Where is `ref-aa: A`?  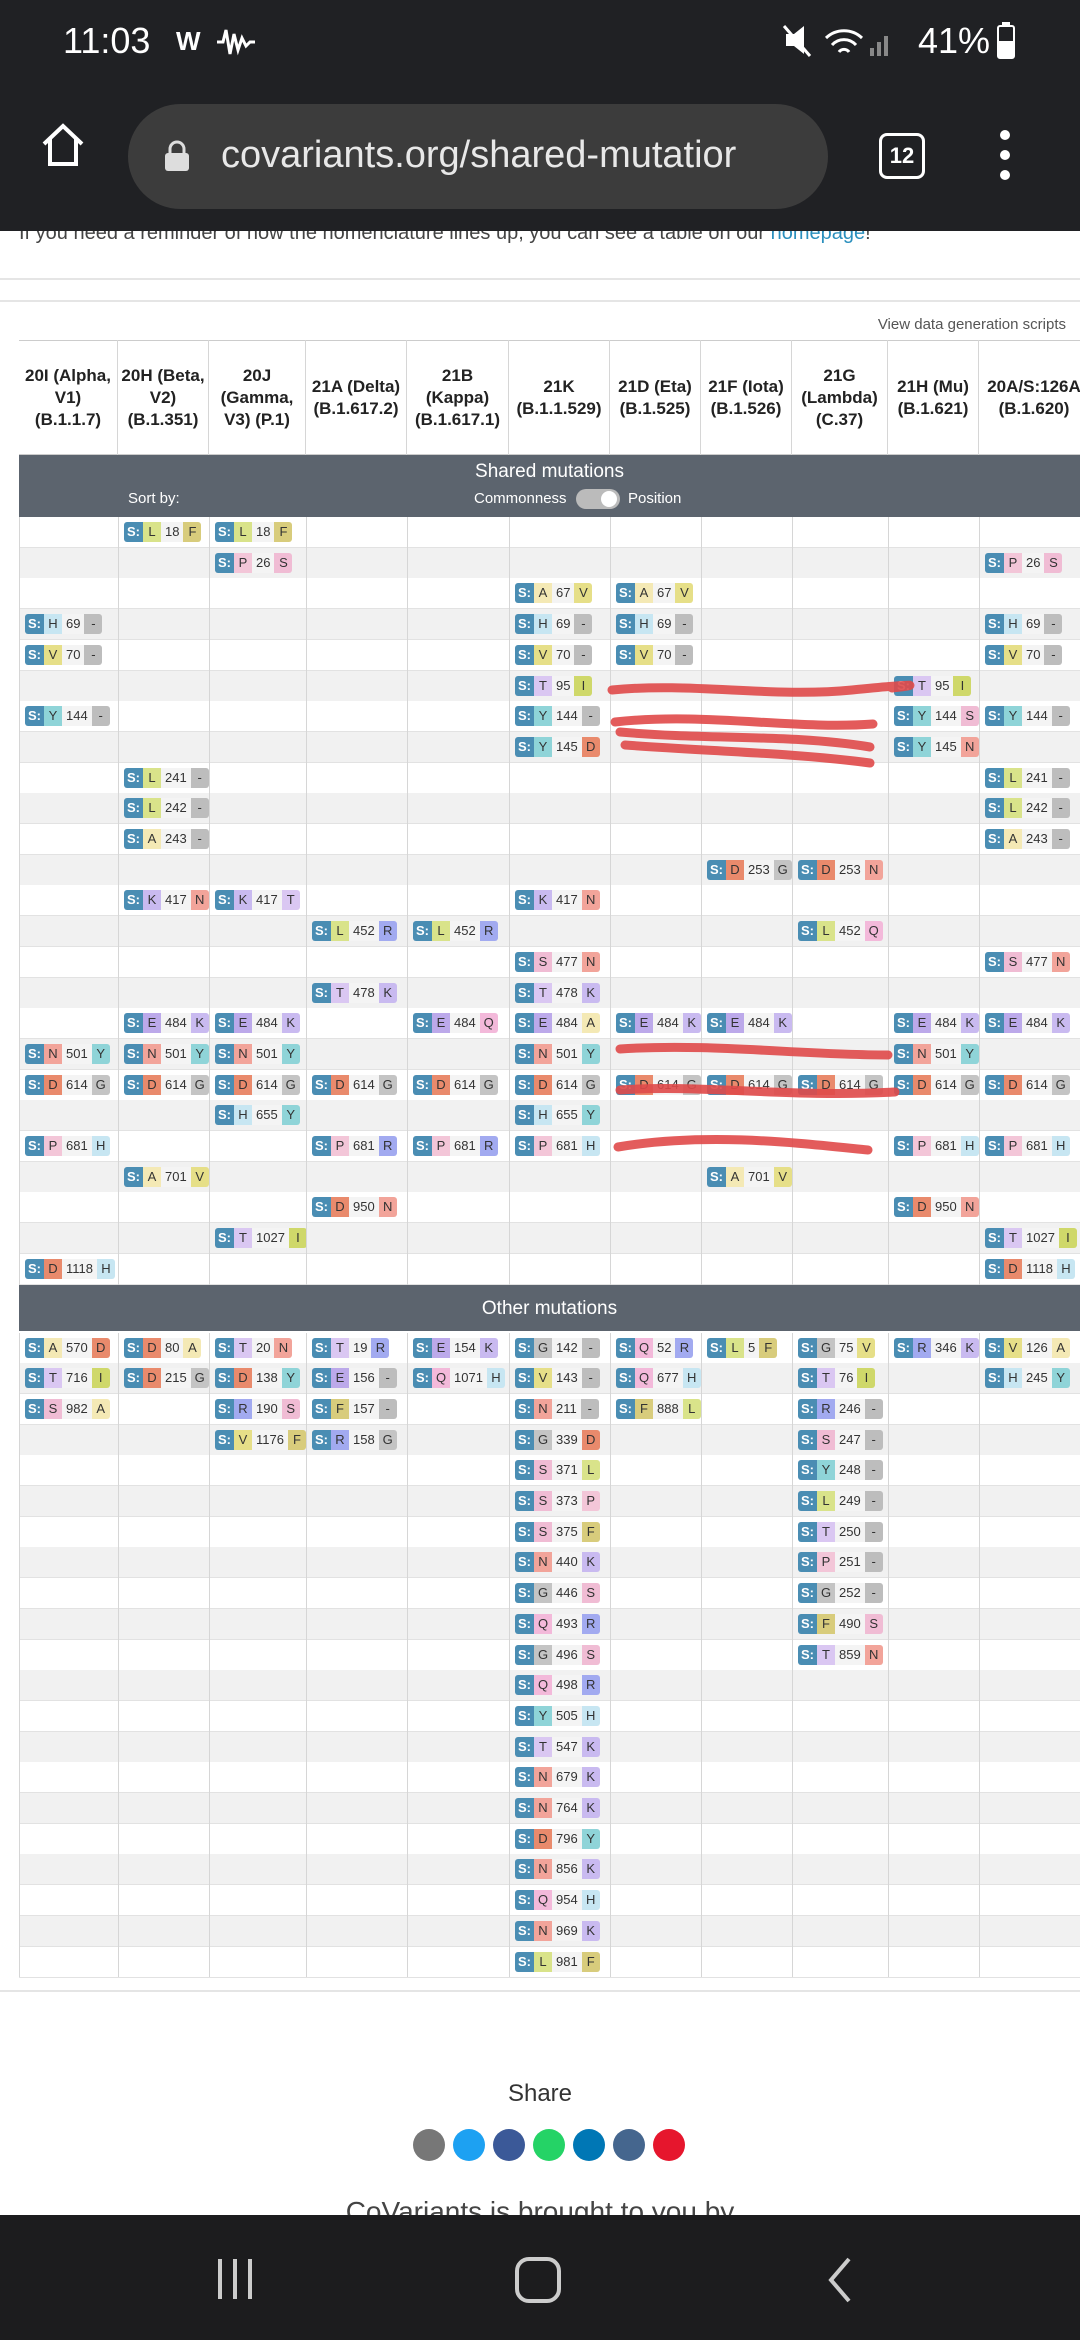 ref-aa: A is located at coordinates (735, 1176).